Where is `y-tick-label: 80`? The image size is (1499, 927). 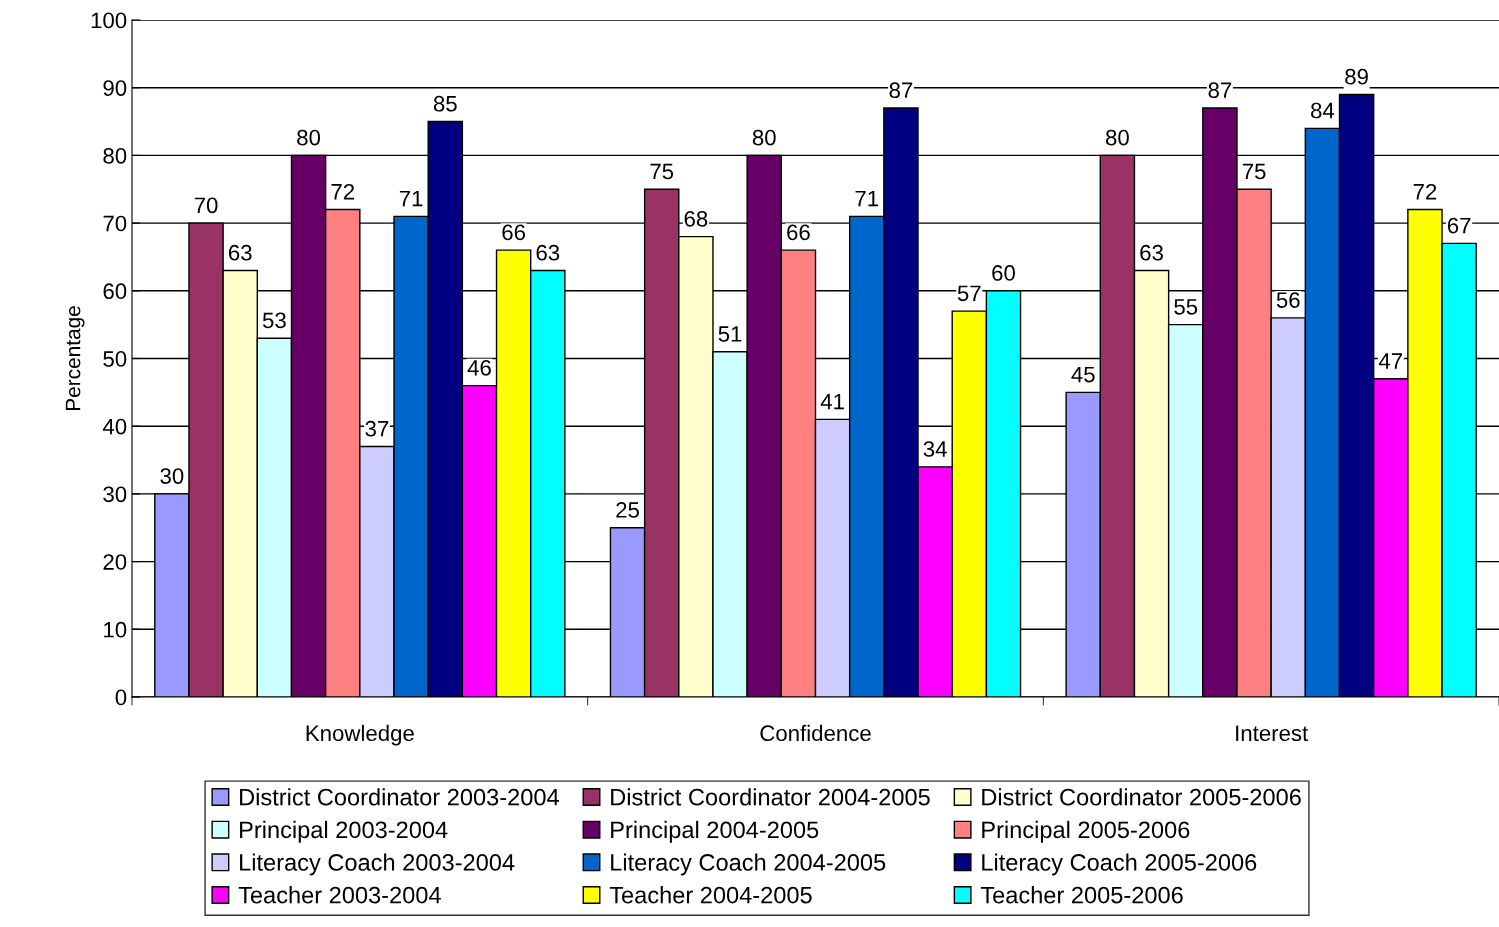
y-tick-label: 80 is located at coordinates (115, 155).